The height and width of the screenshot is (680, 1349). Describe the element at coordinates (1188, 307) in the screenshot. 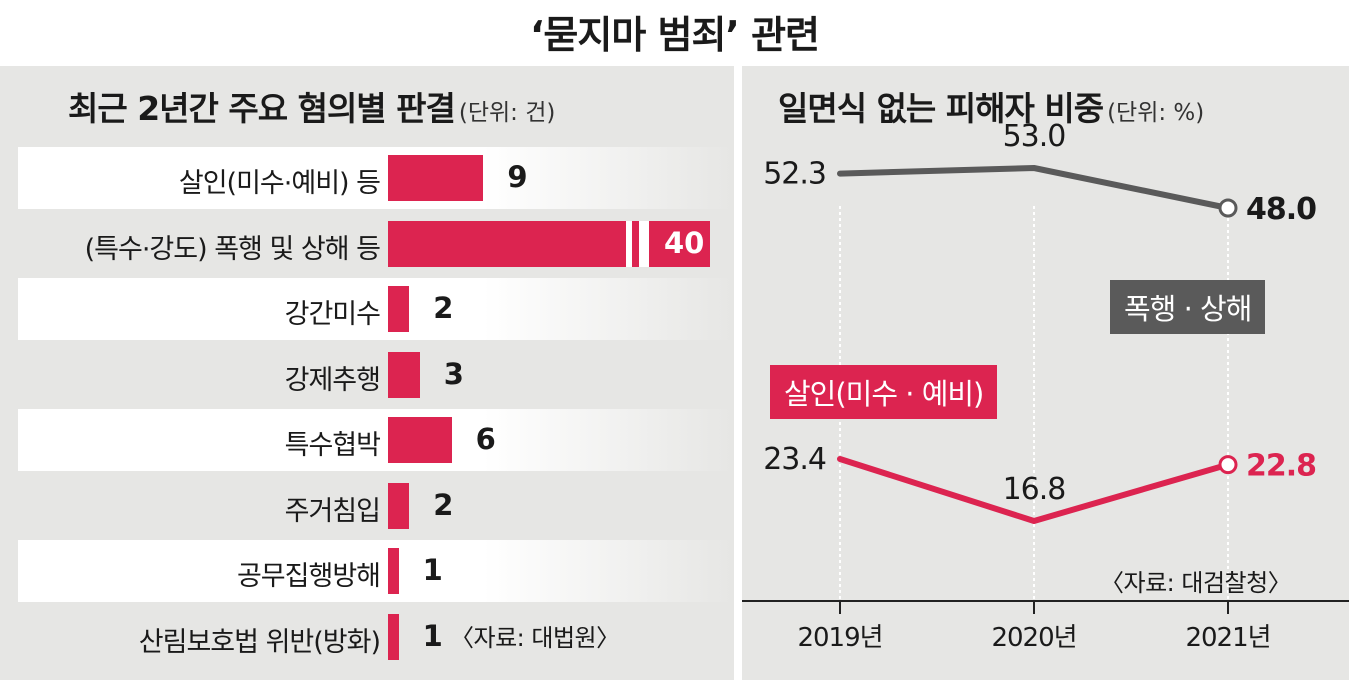

I see `legend-tag-assault: 폭행 · 상해` at that location.